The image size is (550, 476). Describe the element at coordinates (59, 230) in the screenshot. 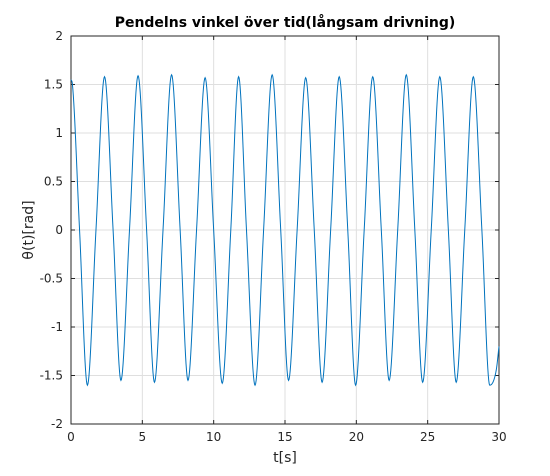

I see `y-tick-label: 0` at that location.